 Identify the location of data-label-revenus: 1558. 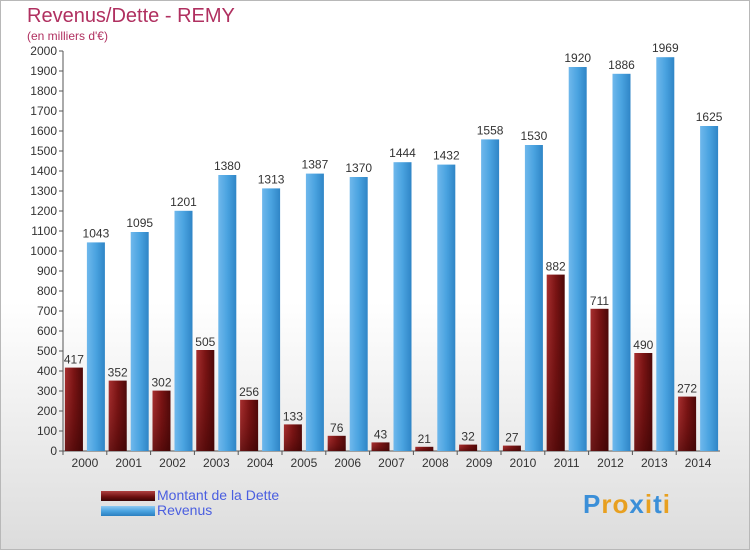
(490, 130).